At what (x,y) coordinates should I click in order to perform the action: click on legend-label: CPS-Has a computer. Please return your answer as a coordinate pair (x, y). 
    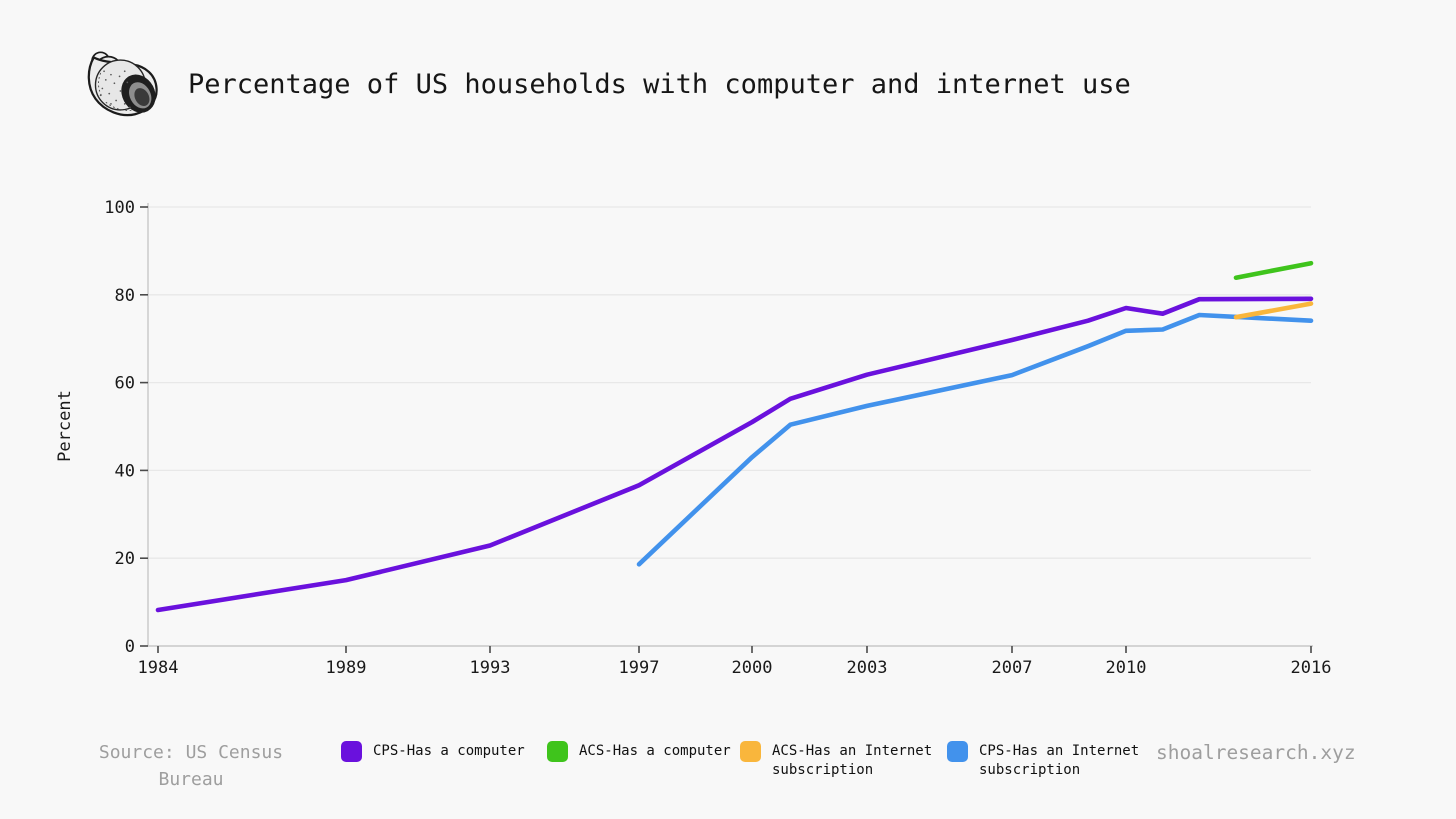
    Looking at the image, I should click on (449, 751).